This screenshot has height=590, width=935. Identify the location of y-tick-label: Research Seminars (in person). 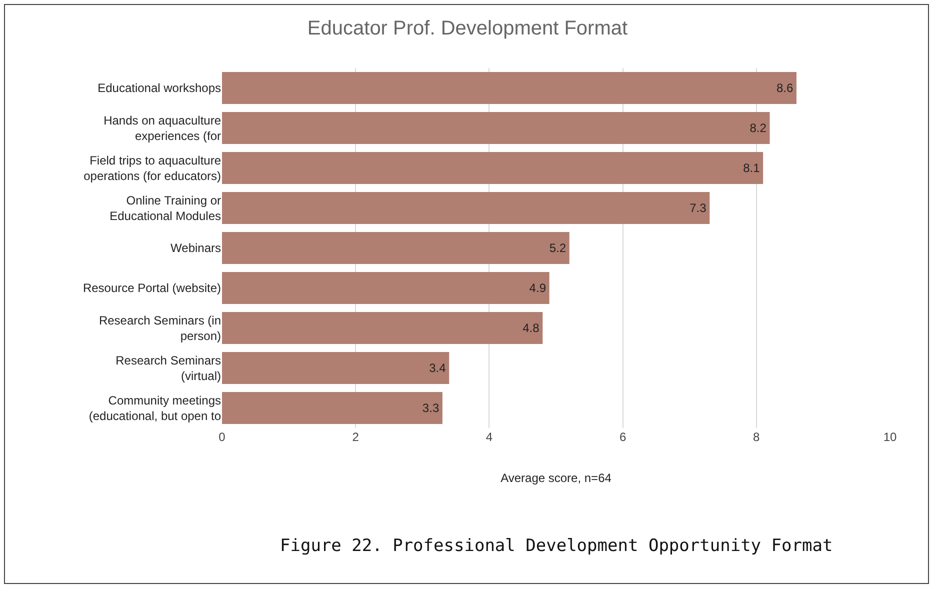
(160, 328).